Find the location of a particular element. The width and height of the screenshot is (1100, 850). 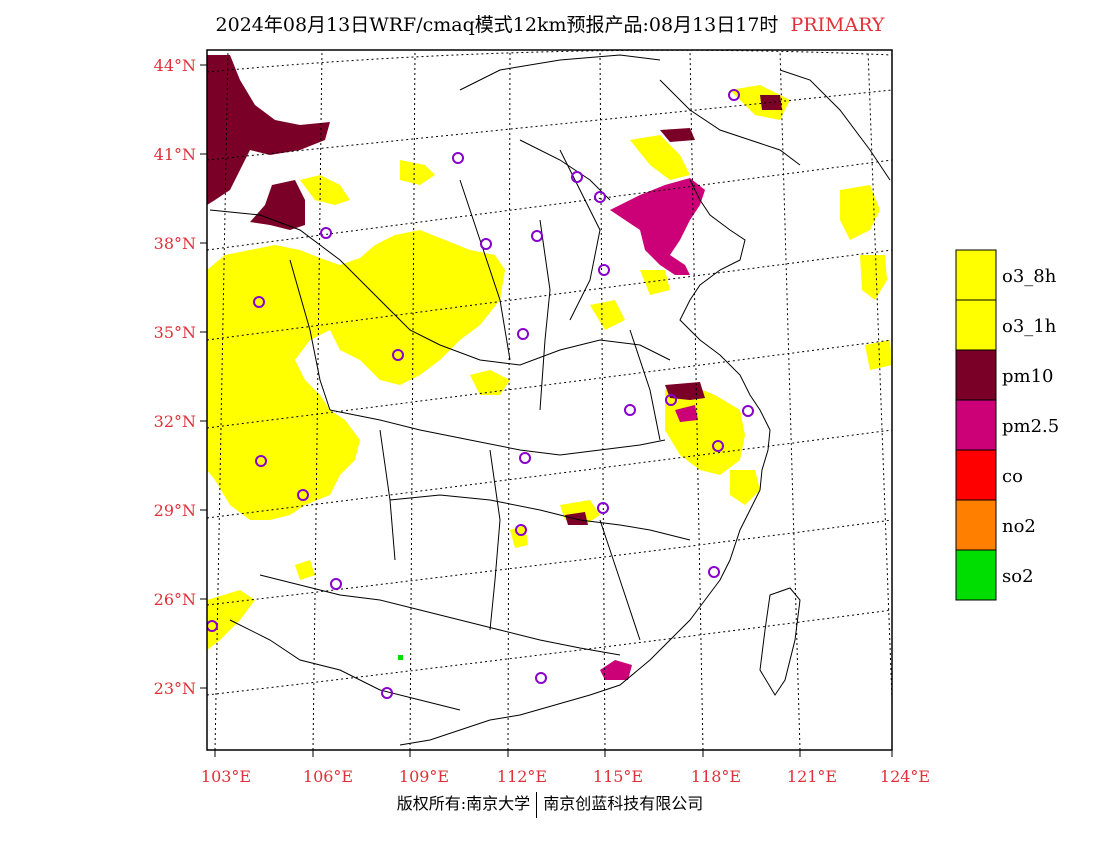

footer-left: 版权所有:南京大学 is located at coordinates (463, 803).